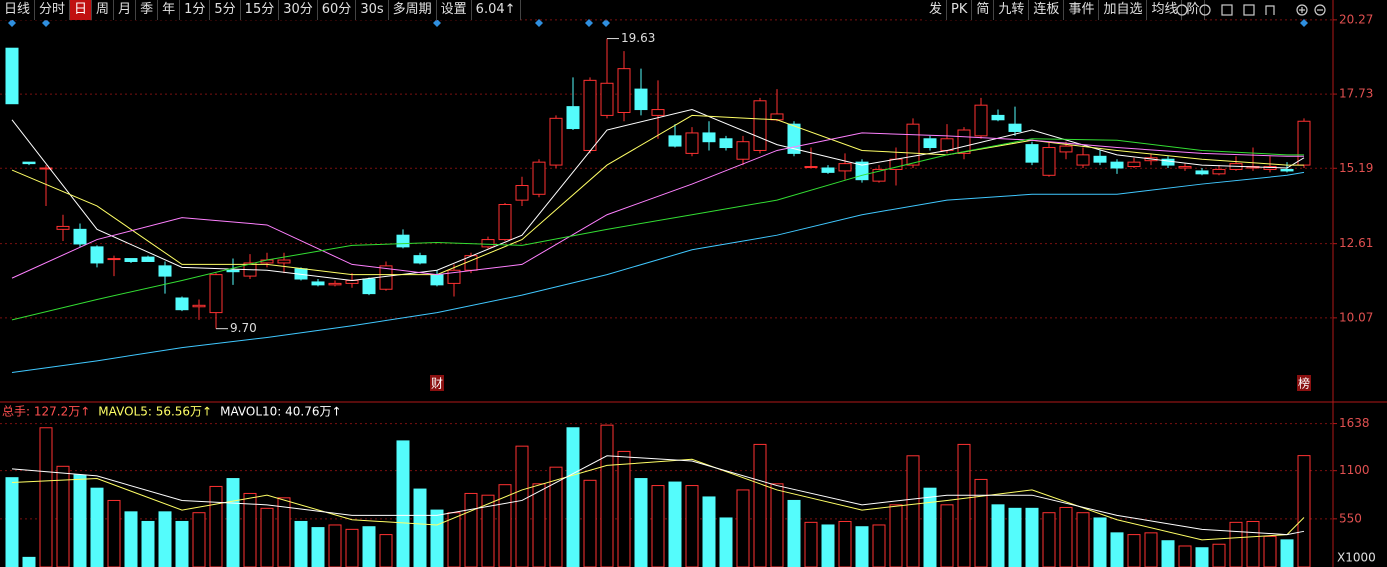 This screenshot has width=1387, height=567. Describe the element at coordinates (147, 10) in the screenshot. I see `toolbar-item: 季` at that location.